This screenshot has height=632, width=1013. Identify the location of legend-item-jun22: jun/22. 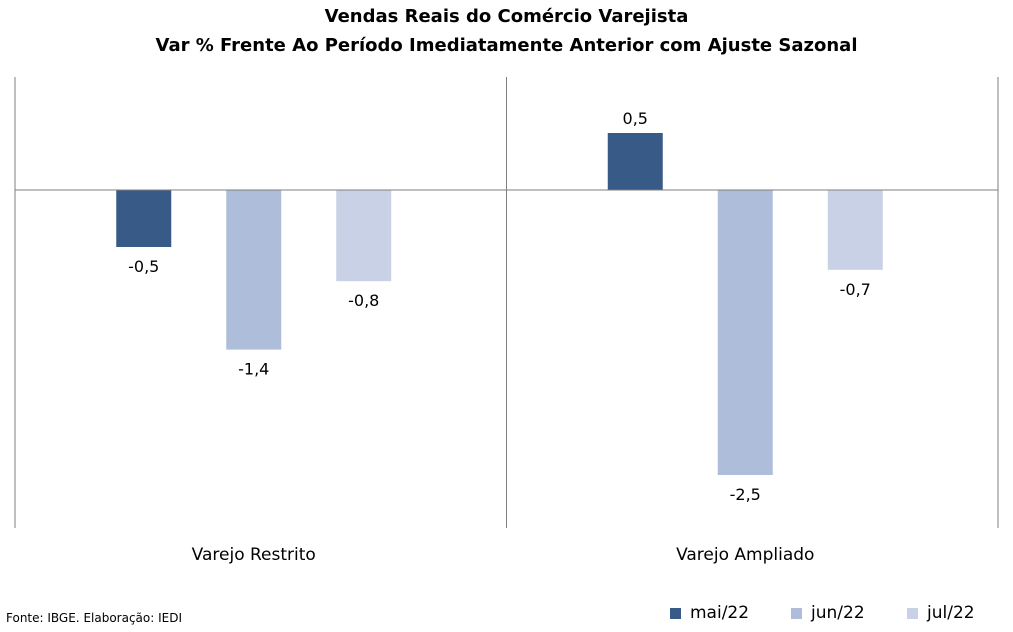
(828, 613).